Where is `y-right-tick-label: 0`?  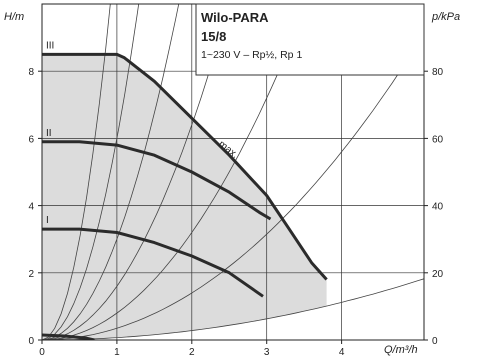 y-right-tick-label: 0 is located at coordinates (435, 341).